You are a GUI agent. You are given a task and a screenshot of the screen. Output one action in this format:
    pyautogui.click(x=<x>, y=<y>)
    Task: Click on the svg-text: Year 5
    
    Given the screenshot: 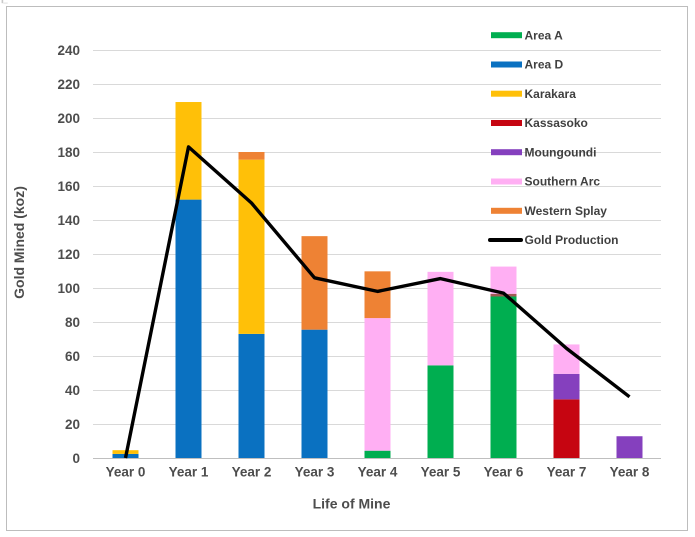 What is the action you would take?
    pyautogui.click(x=441, y=472)
    